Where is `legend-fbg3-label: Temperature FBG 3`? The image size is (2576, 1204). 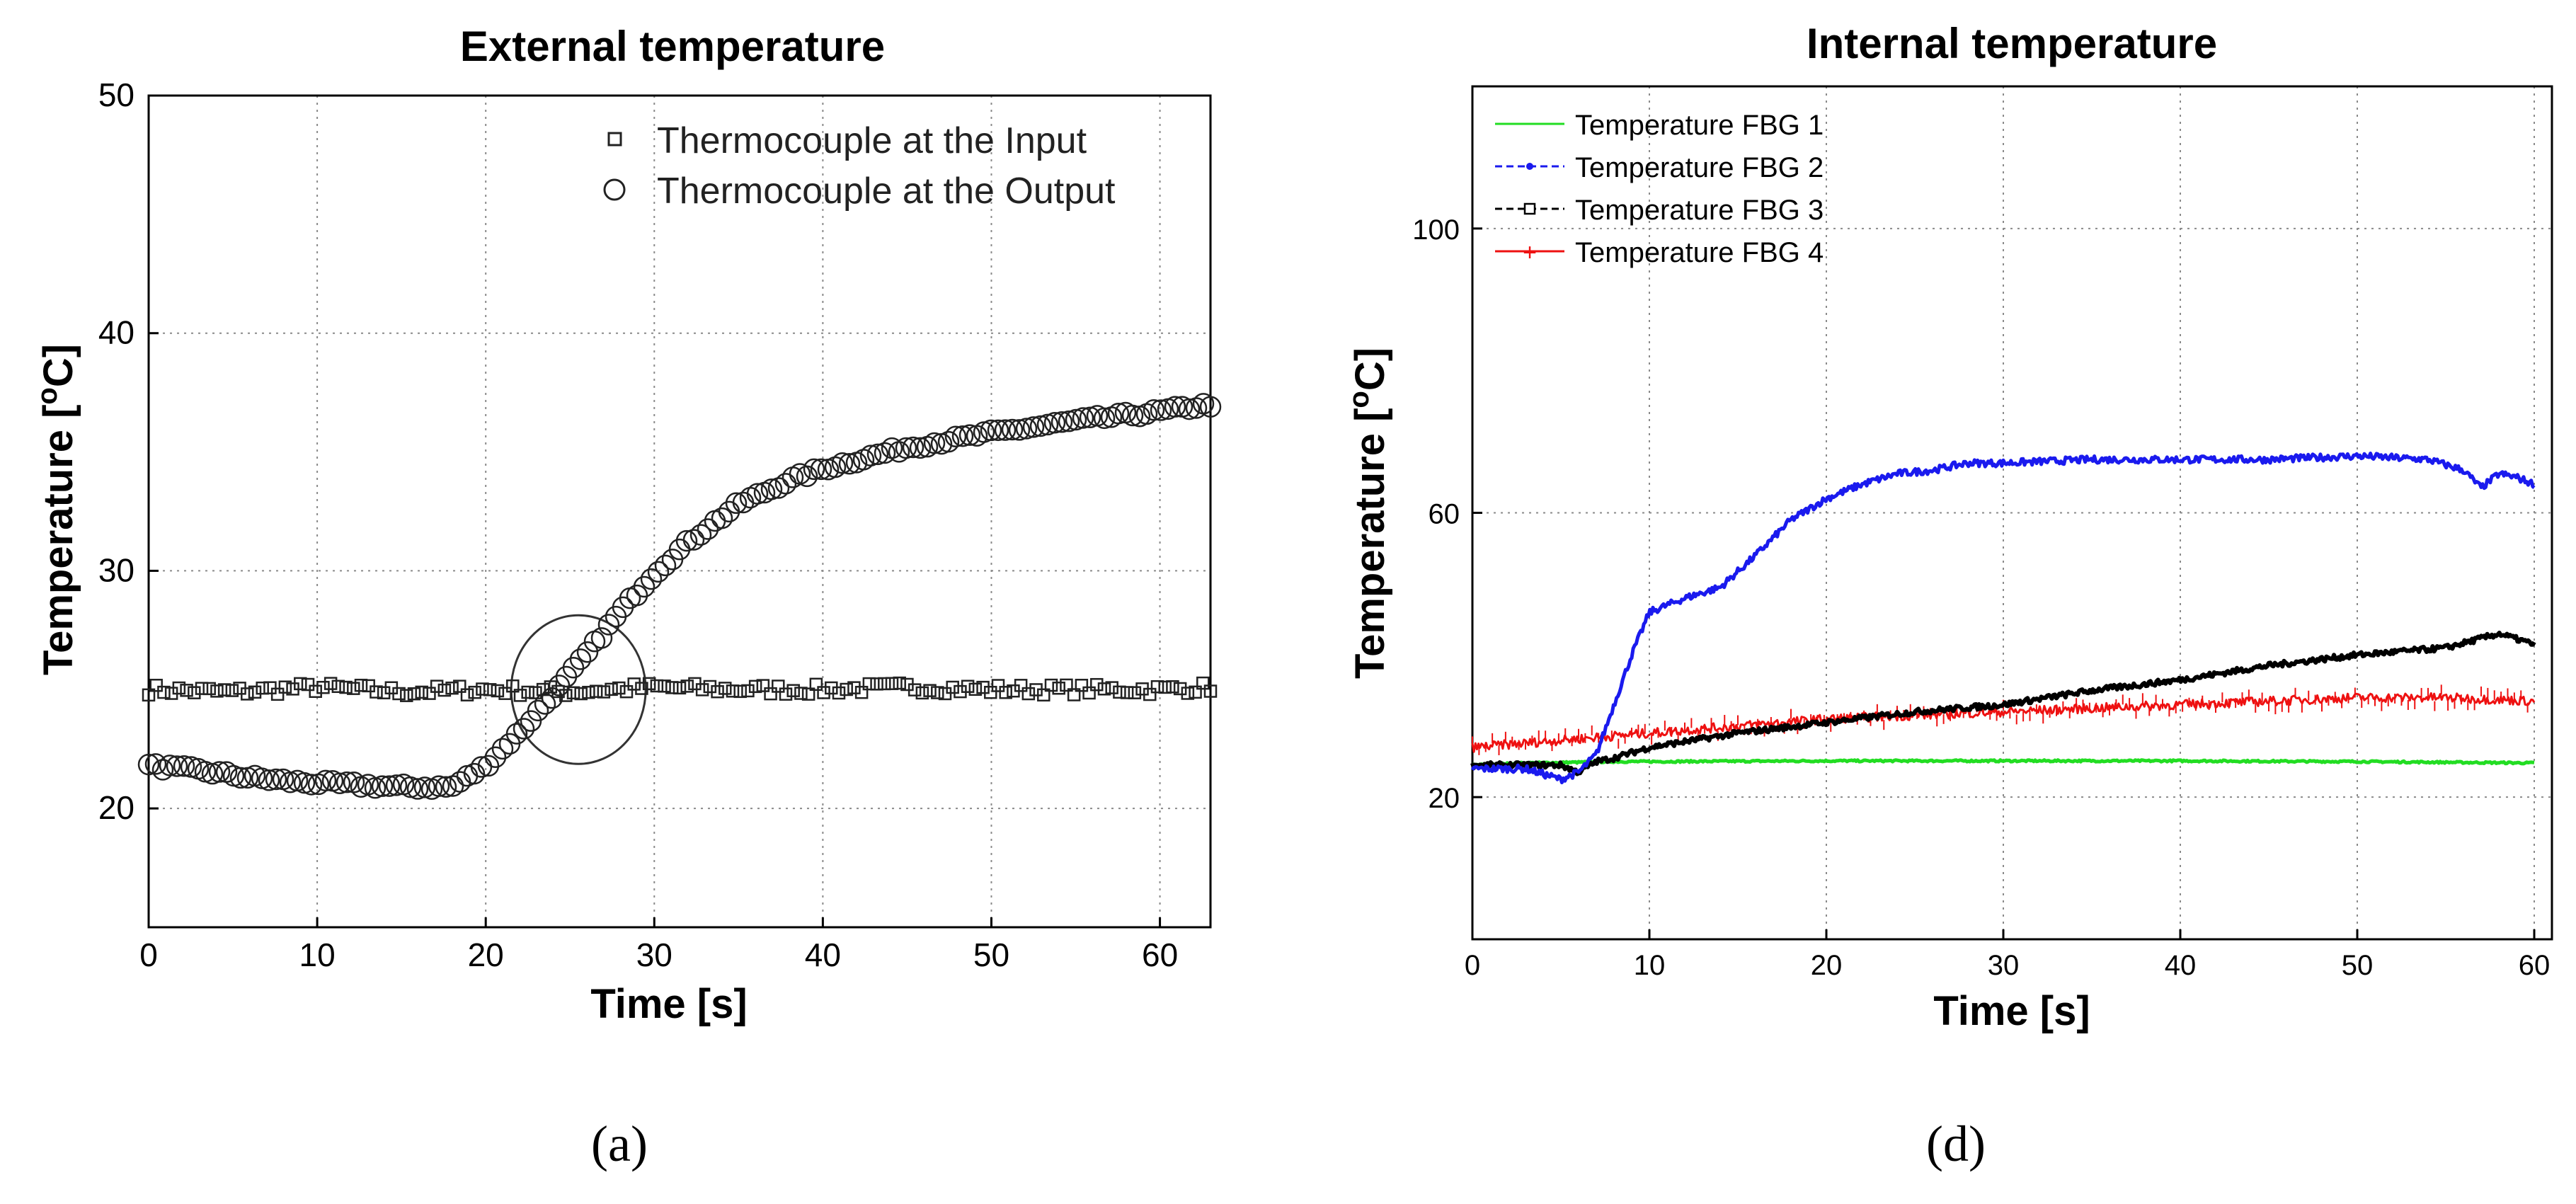 legend-fbg3-label: Temperature FBG 3 is located at coordinates (1699, 210).